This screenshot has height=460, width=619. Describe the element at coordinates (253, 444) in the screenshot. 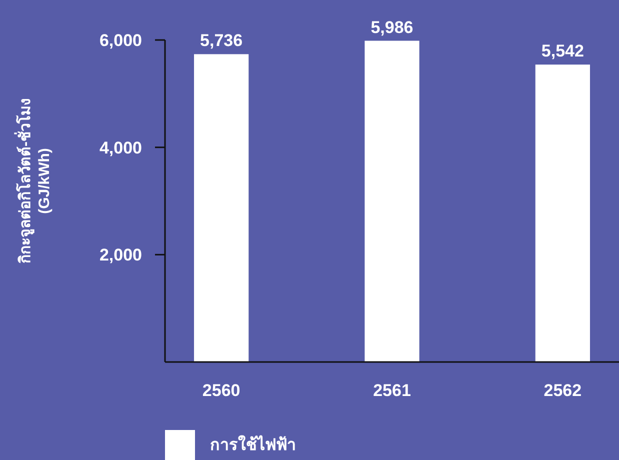

I see `legend-label: การใช้ไฟฟ้า` at that location.